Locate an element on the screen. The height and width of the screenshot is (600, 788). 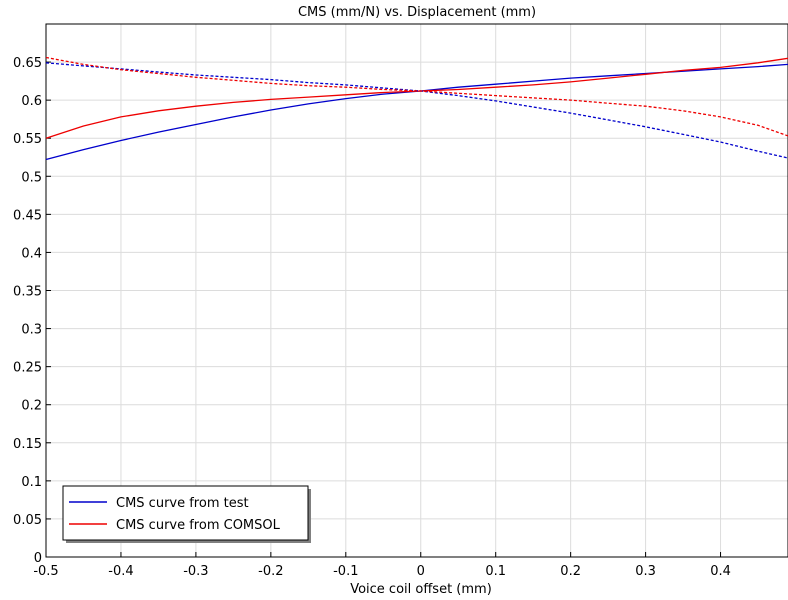
chart-title: CMS (mm/N) vs. Displacement (mm) is located at coordinates (417, 12).